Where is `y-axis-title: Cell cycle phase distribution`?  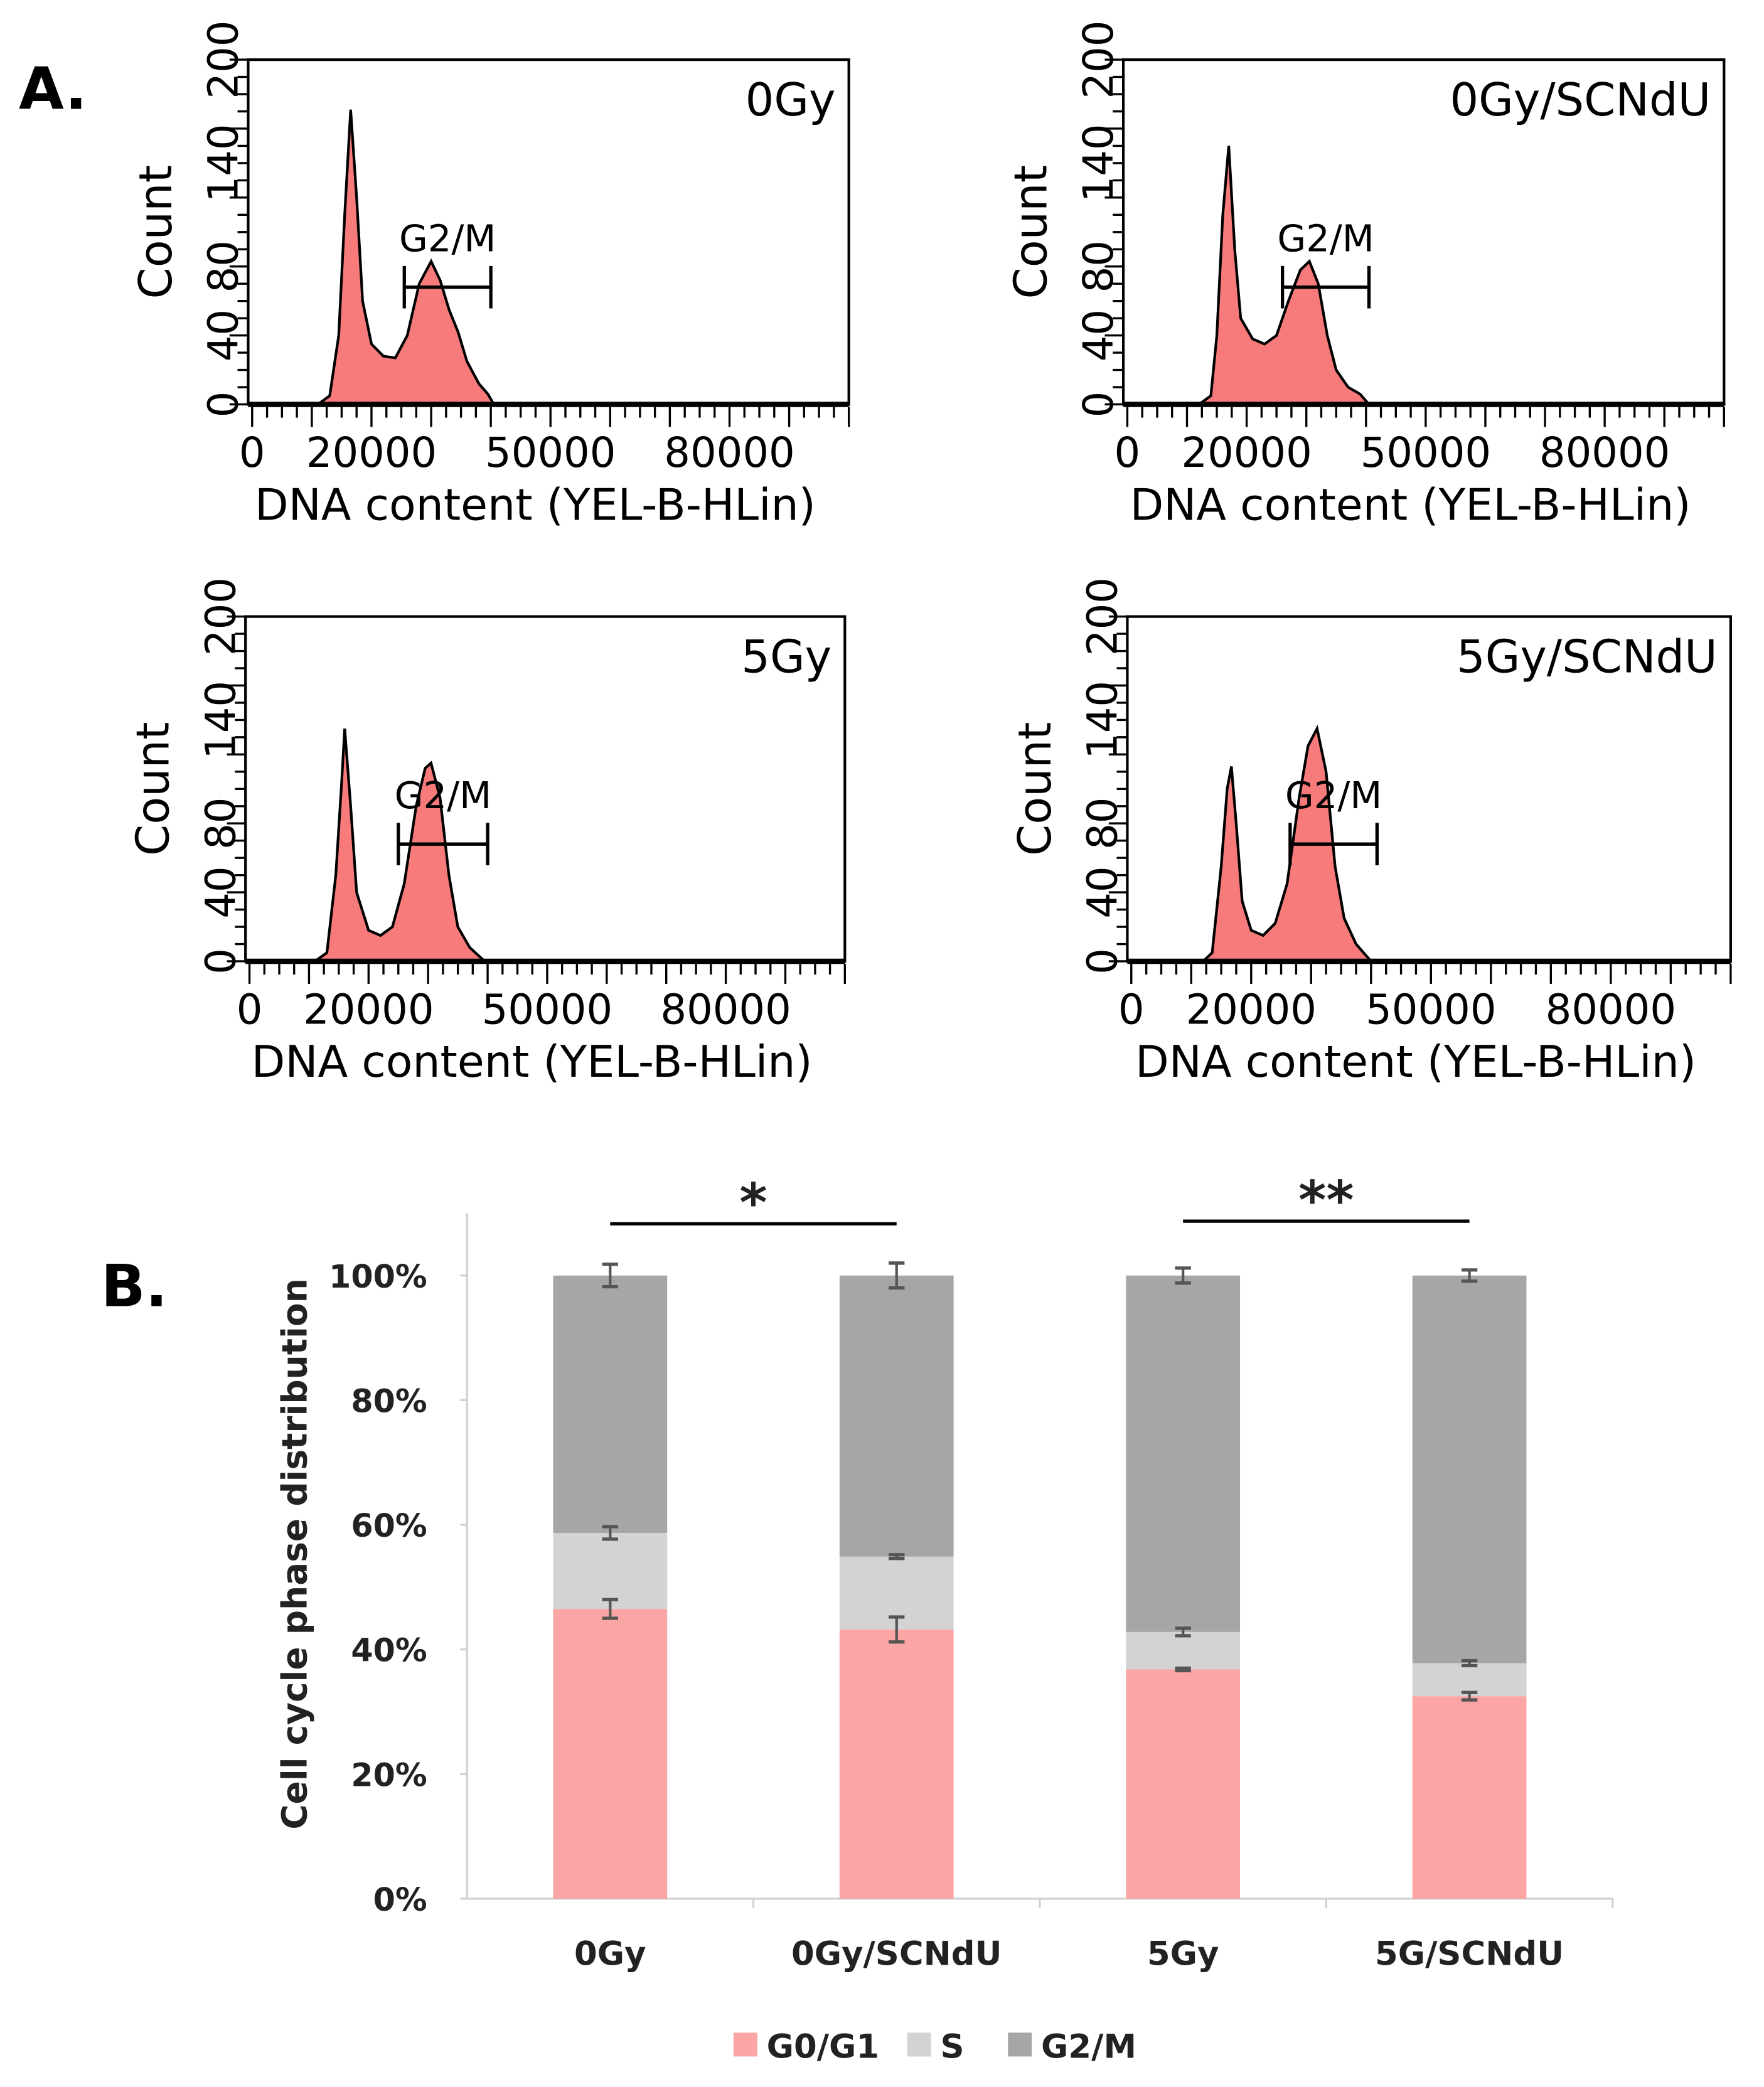 y-axis-title: Cell cycle phase distribution is located at coordinates (294, 1554).